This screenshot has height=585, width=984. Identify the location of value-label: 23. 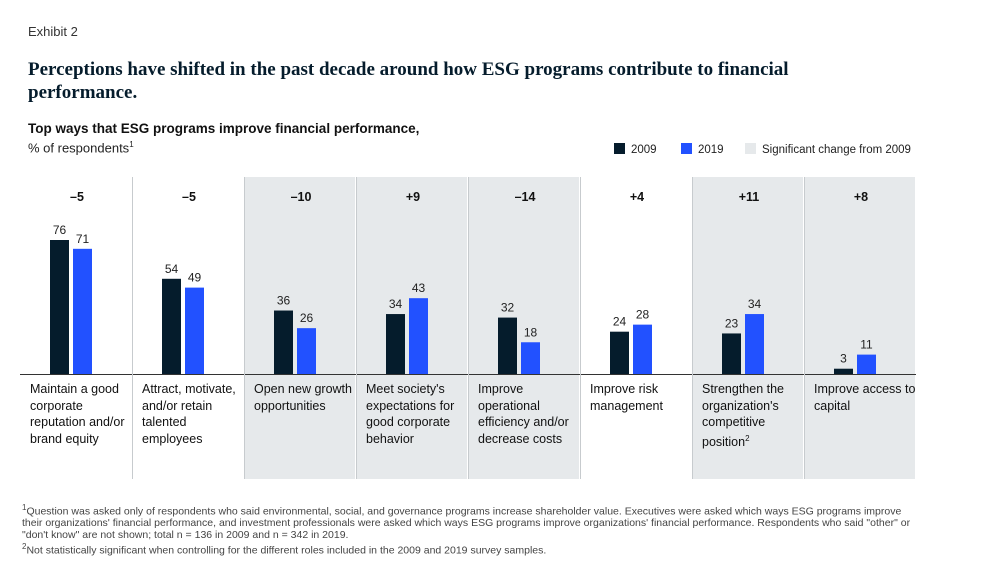
(732, 323).